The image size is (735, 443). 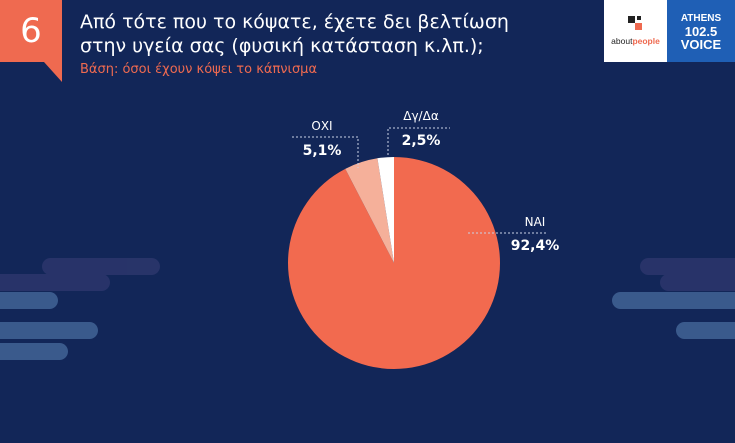 I want to click on pie-slice-ναι, so click(x=394, y=263).